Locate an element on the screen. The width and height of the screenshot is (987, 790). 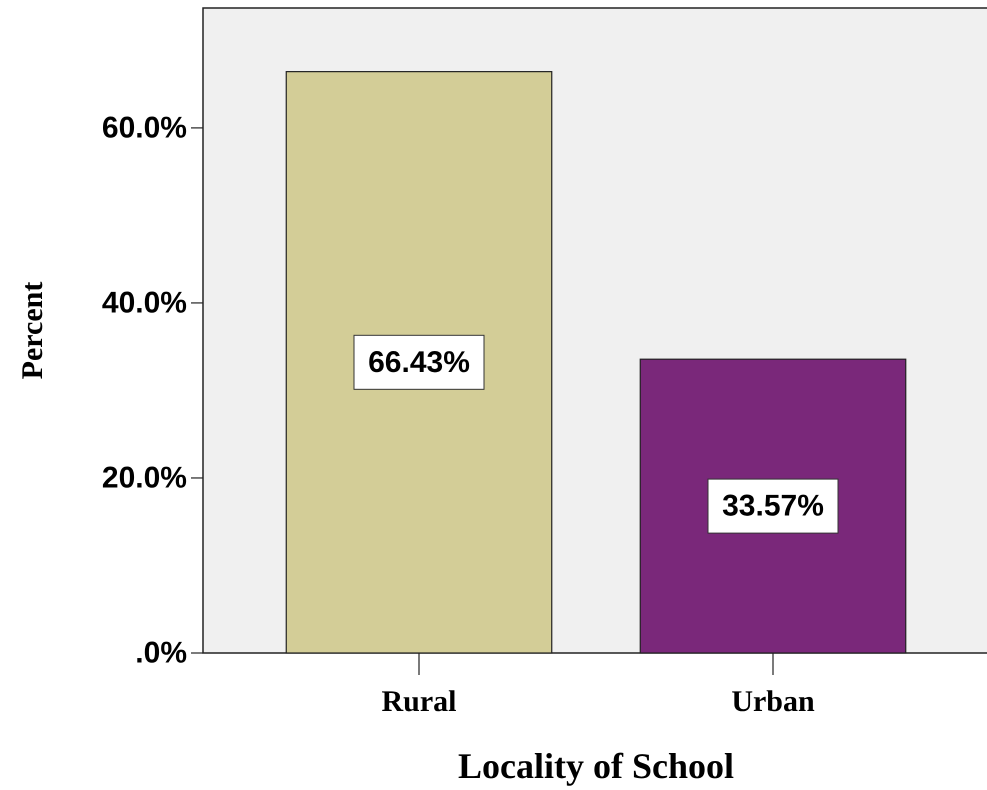
y-tick-label: .0% is located at coordinates (161, 653).